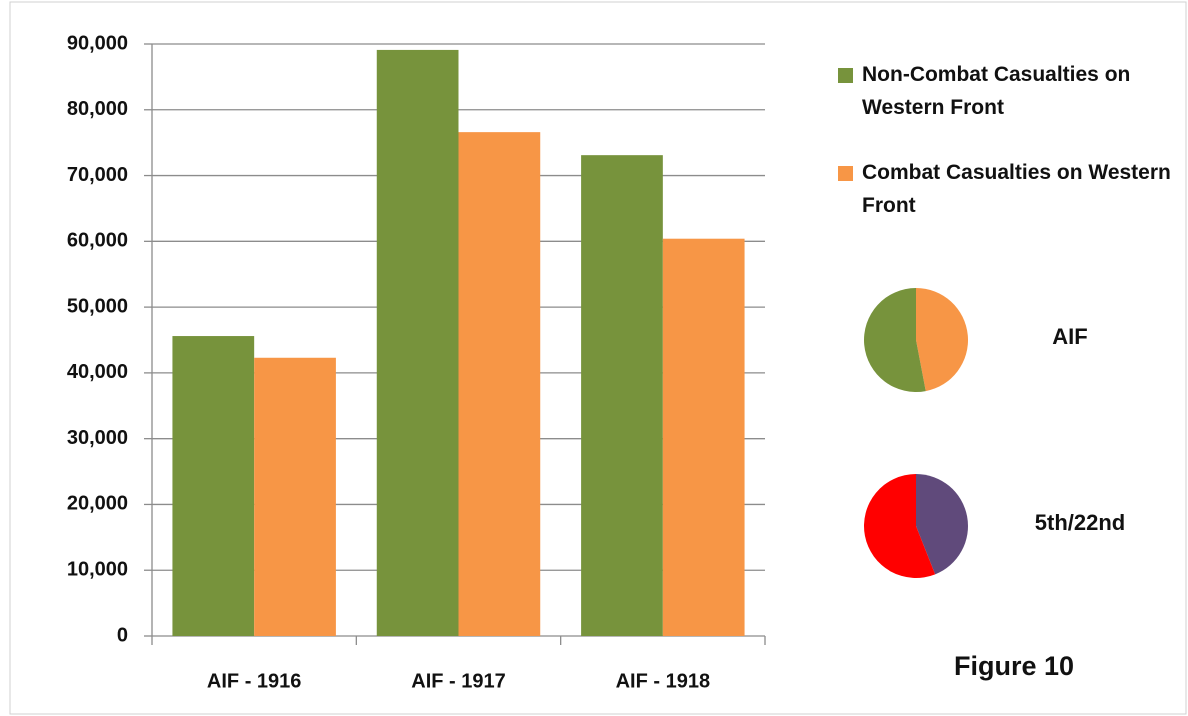 The width and height of the screenshot is (1188, 716). Describe the element at coordinates (1014, 666) in the screenshot. I see `annotation: Figure 10` at that location.